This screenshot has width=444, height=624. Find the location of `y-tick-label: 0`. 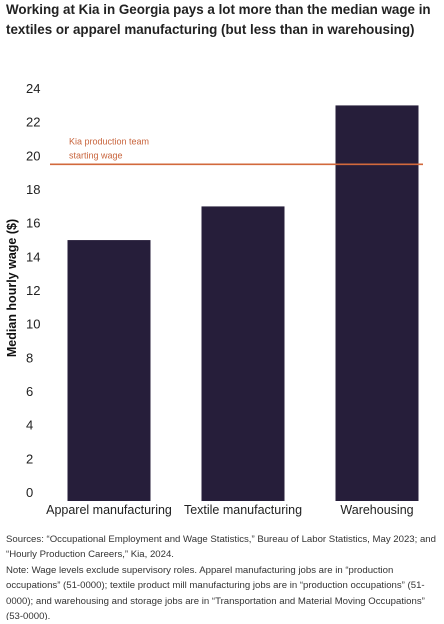

y-tick-label: 0 is located at coordinates (29, 492).